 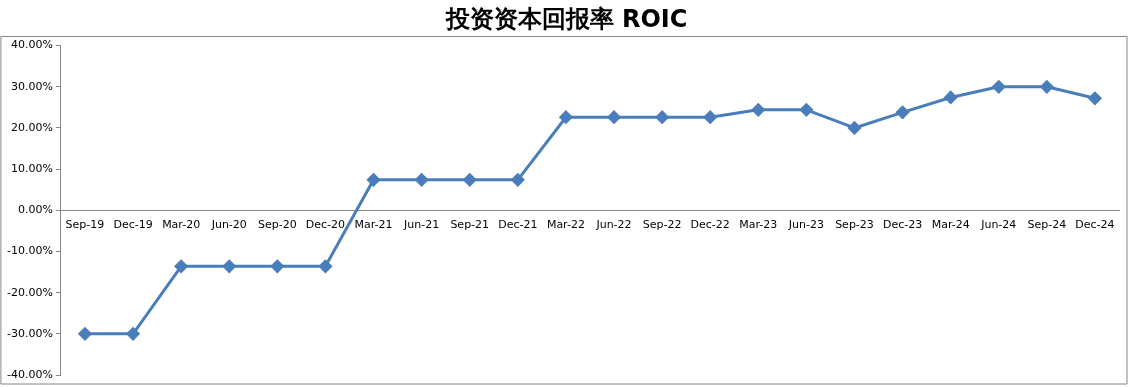 What do you see at coordinates (470, 224) in the screenshot?
I see `x-tick-label: Sep-21` at bounding box center [470, 224].